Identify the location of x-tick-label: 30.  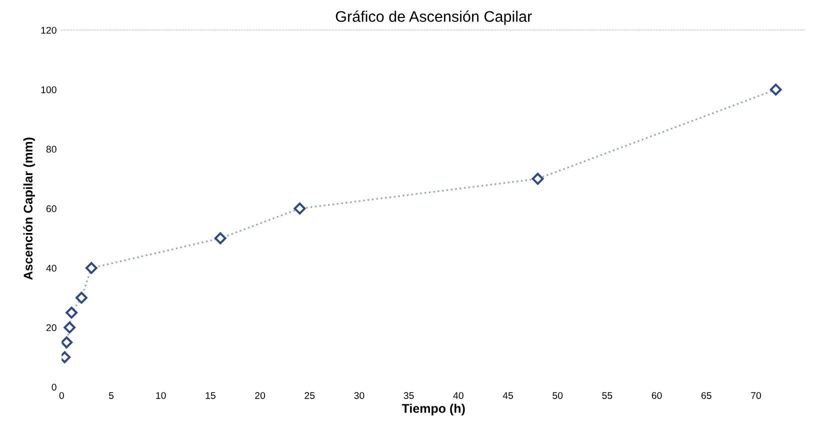
(359, 395).